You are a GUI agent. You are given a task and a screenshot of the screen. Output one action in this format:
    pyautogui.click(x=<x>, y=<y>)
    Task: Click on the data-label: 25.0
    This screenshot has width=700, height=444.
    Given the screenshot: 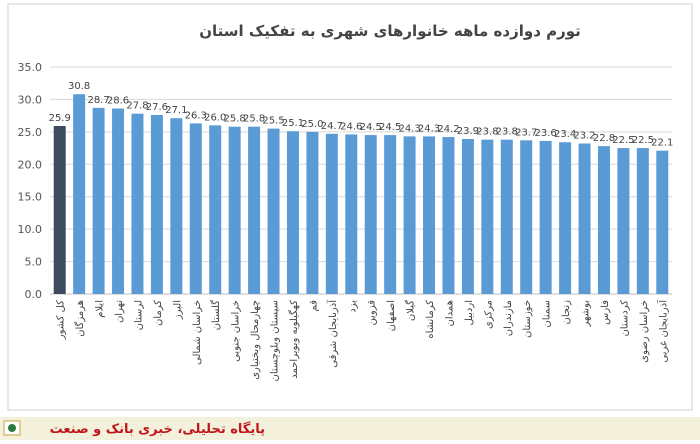 What is the action you would take?
    pyautogui.click(x=312, y=124)
    